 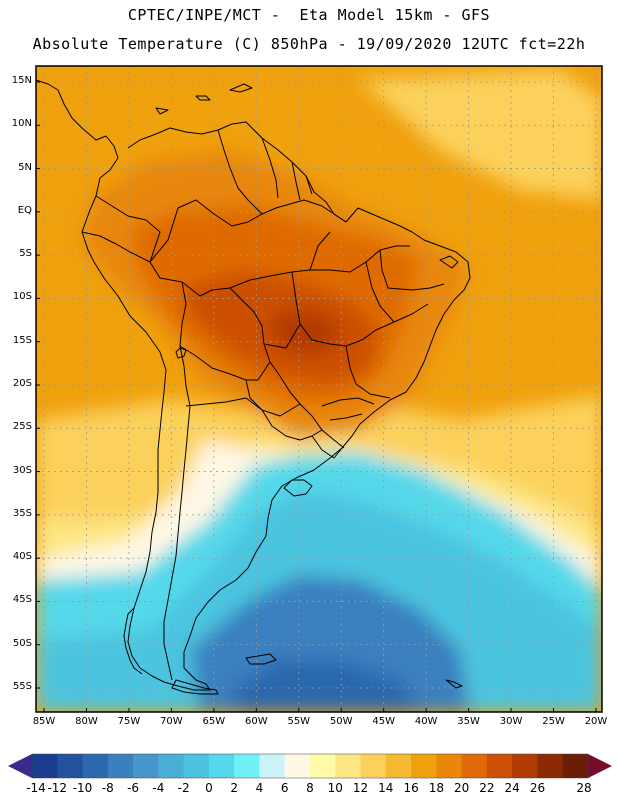 What do you see at coordinates (20, 766) in the screenshot?
I see `colorbar-low-arrow` at bounding box center [20, 766].